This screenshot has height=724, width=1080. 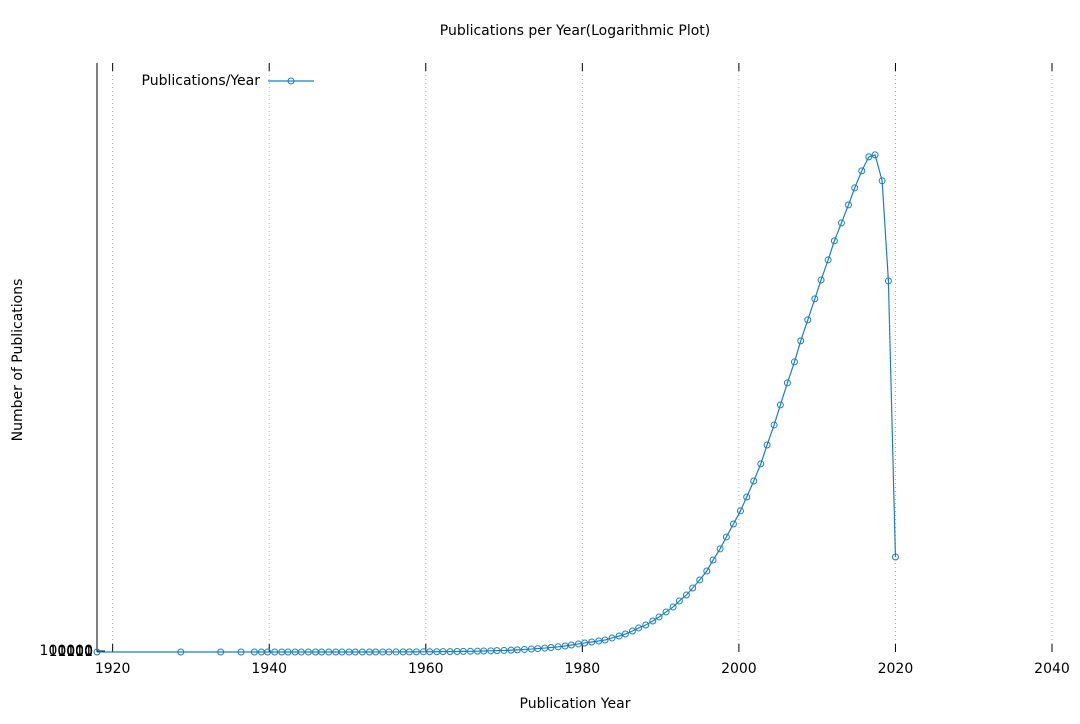 I want to click on y-axis-label: Number of Publications, so click(x=18, y=360).